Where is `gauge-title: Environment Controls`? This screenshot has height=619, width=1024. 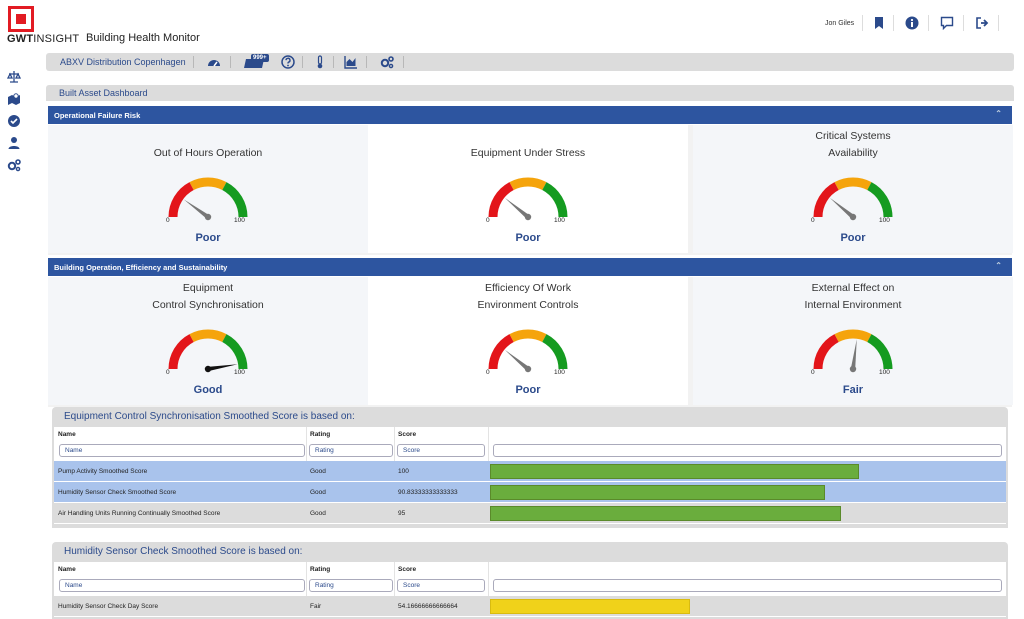
gauge-title: Environment Controls is located at coordinates (528, 305).